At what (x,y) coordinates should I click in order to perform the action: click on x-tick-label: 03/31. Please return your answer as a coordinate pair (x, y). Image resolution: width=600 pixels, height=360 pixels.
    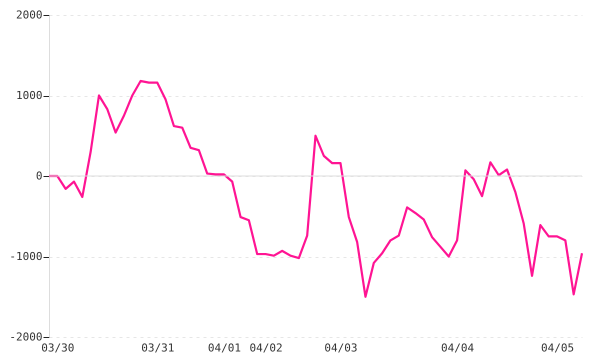
    Looking at the image, I should click on (157, 348).